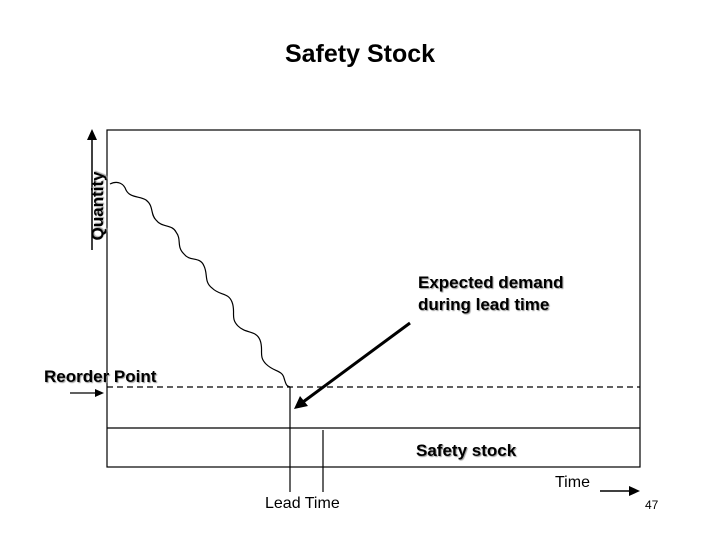 The height and width of the screenshot is (540, 720). What do you see at coordinates (491, 282) in the screenshot?
I see `expected-demand-line-1: Expected demand` at bounding box center [491, 282].